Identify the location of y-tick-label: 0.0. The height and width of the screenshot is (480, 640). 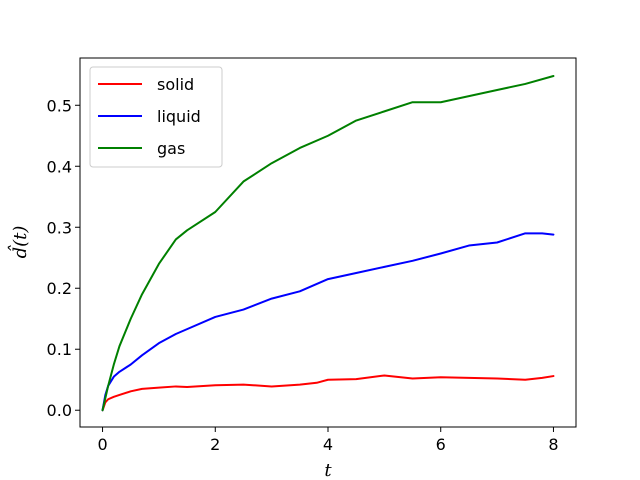
(59, 410).